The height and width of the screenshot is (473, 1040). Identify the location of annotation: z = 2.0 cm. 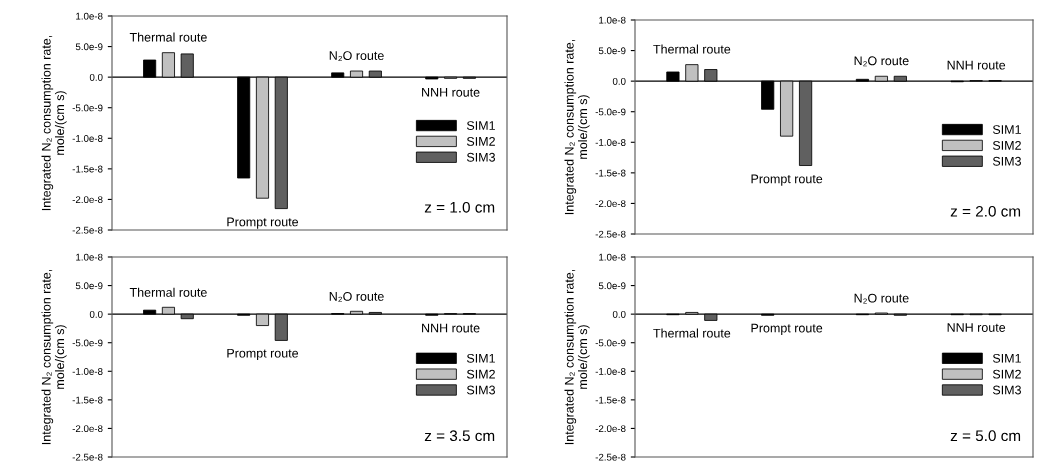
(985, 211).